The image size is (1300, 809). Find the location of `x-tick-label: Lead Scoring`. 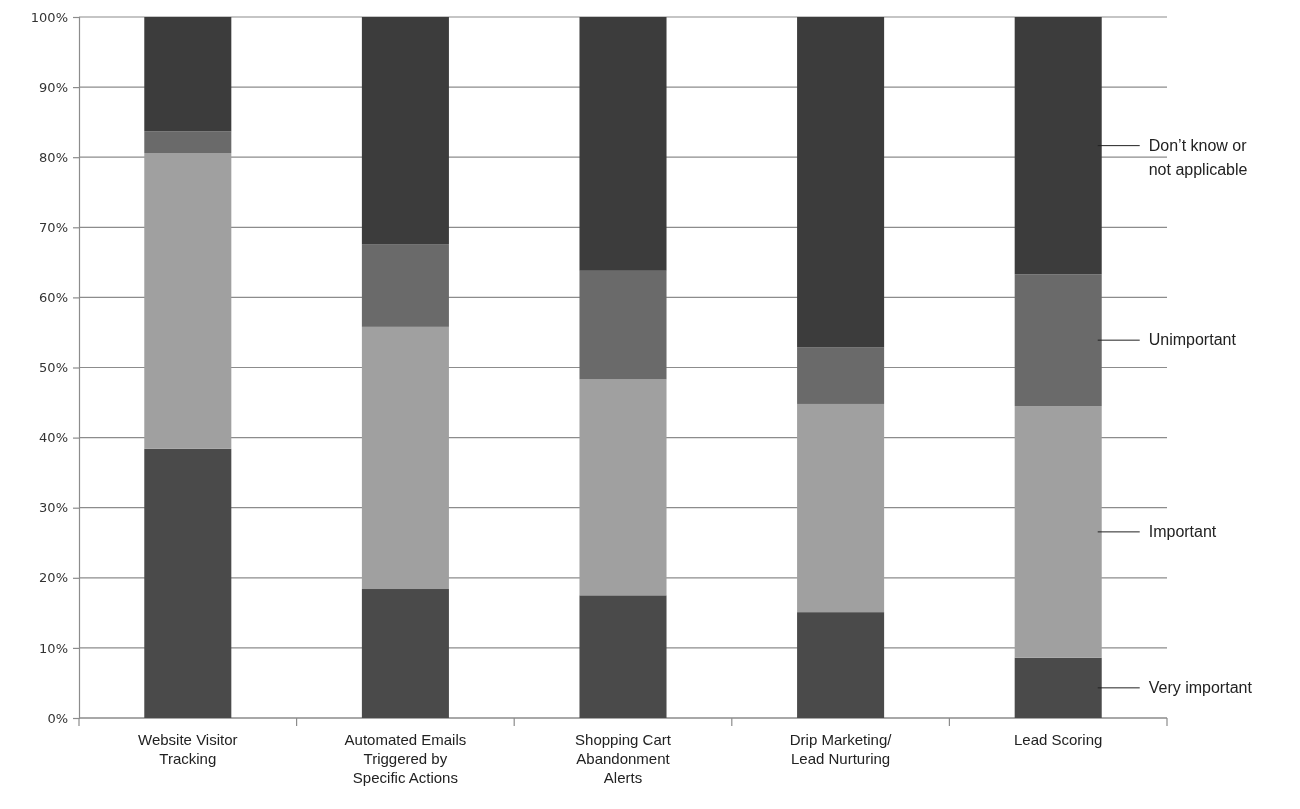

x-tick-label: Lead Scoring is located at coordinates (1058, 739).